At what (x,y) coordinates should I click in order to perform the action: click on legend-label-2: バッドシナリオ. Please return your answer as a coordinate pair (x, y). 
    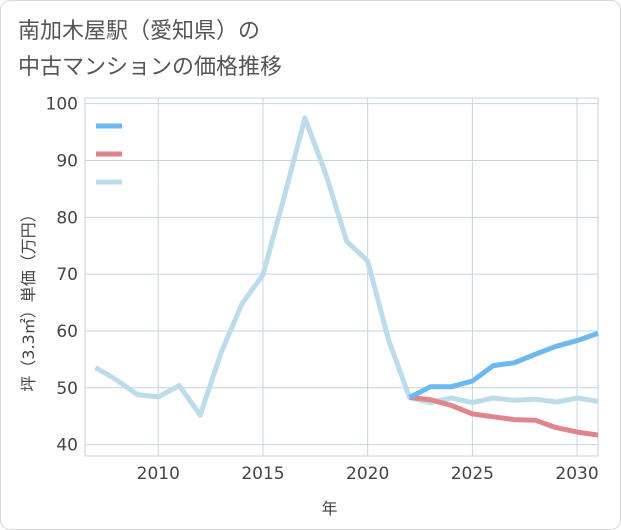
    Looking at the image, I should click on (174, 155).